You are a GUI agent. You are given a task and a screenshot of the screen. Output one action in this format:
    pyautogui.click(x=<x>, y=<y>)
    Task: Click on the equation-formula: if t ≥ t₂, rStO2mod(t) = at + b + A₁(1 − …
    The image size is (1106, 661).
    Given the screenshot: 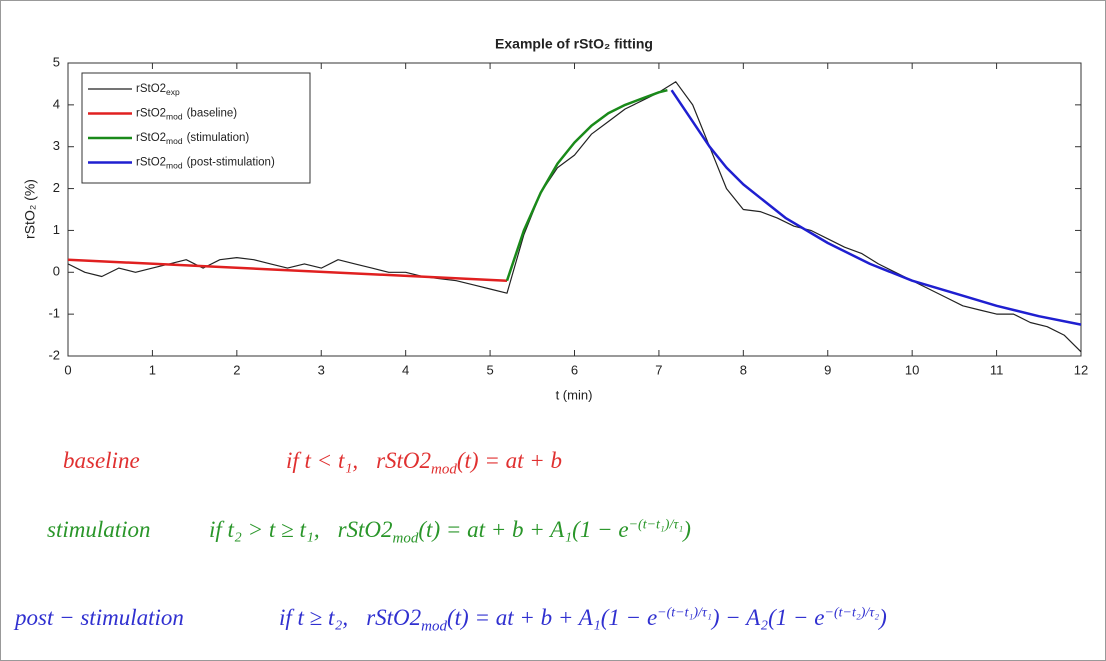 What is the action you would take?
    pyautogui.click(x=583, y=620)
    